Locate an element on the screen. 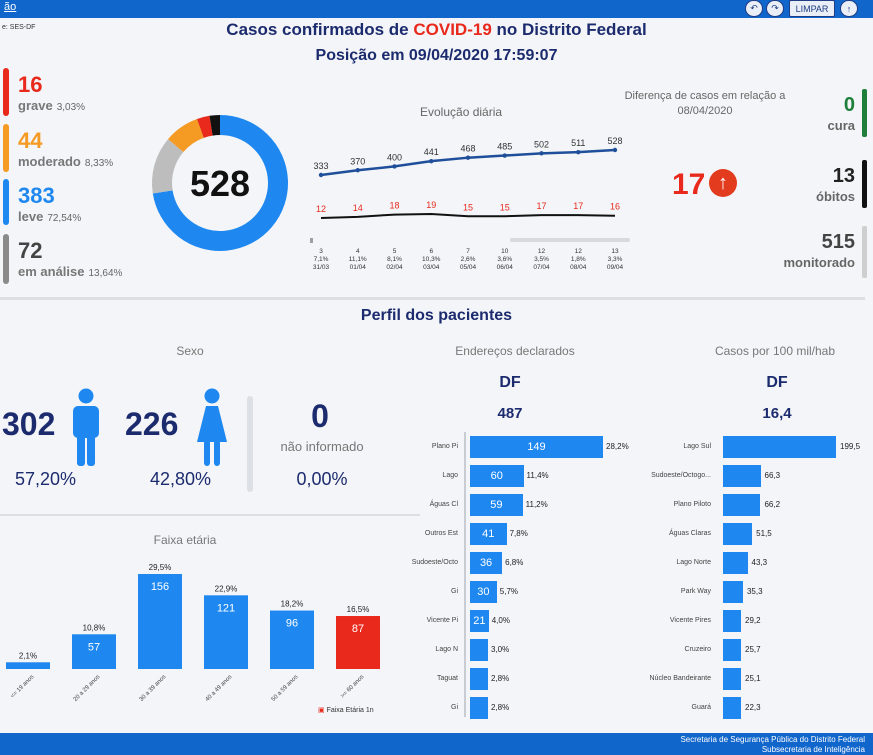 This screenshot has width=873, height=755. horizontal-bar: 149 is located at coordinates (536, 447).